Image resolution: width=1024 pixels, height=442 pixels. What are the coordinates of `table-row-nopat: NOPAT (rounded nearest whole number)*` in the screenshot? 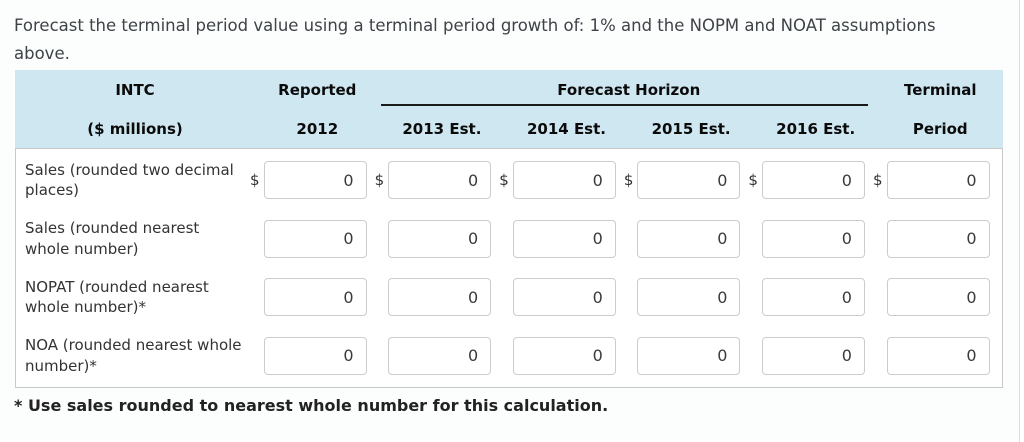 It's located at (509, 297).